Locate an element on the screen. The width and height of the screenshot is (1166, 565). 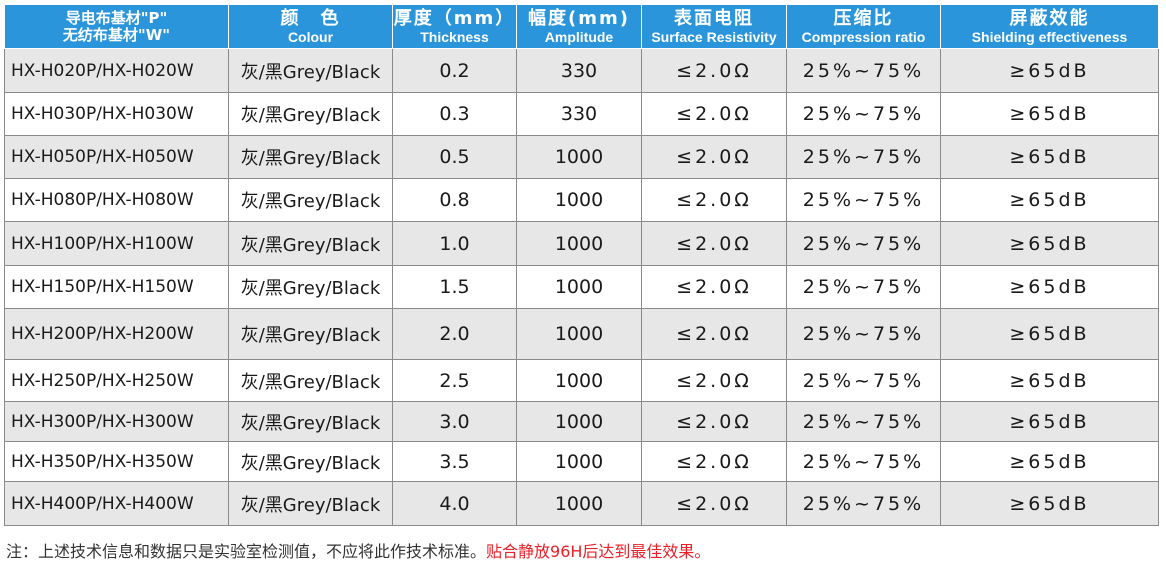
header-colour-en: Colour is located at coordinates (310, 36).